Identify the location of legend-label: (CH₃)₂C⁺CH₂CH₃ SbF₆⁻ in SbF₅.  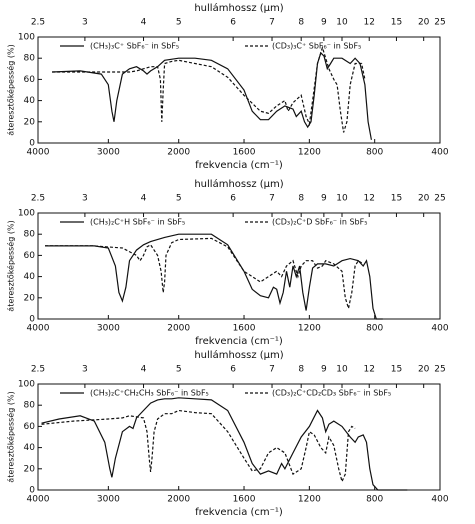
(149, 393).